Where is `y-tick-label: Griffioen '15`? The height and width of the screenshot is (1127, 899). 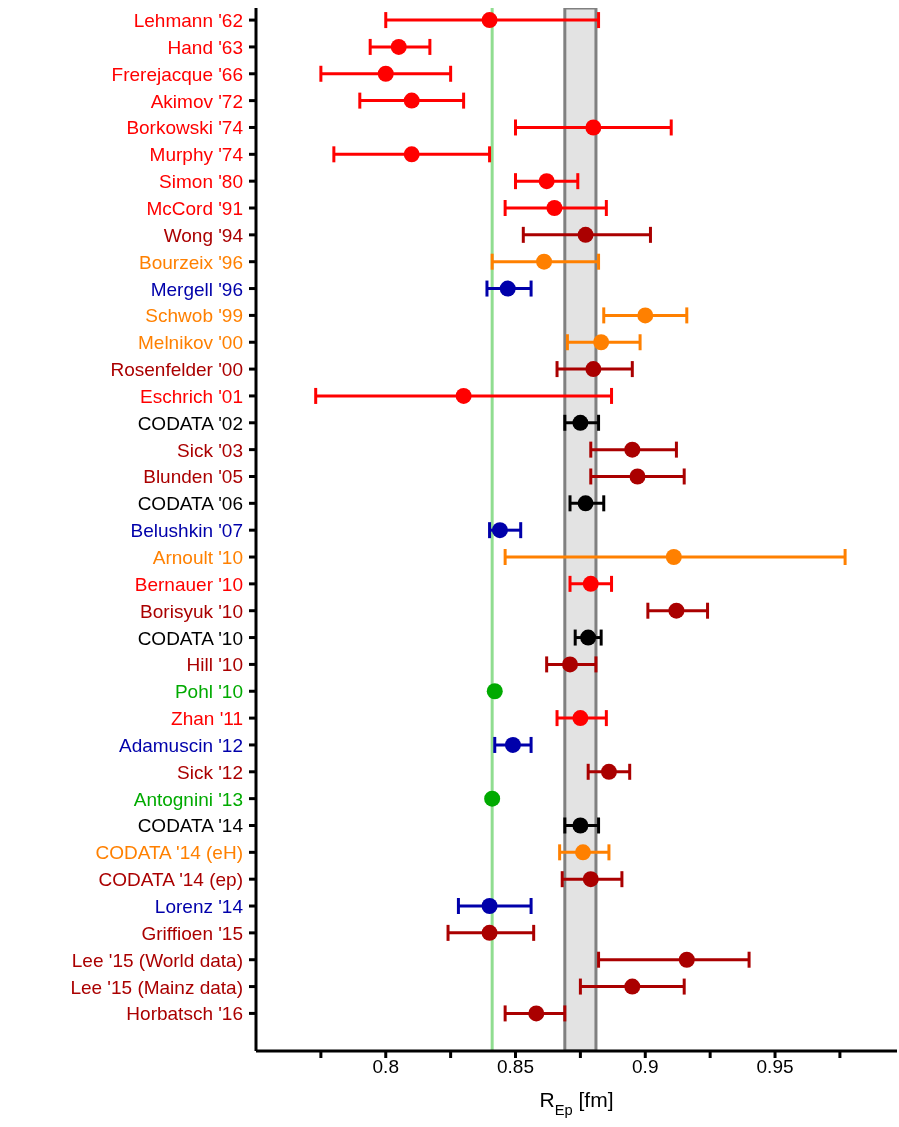 y-tick-label: Griffioen '15 is located at coordinates (192, 933).